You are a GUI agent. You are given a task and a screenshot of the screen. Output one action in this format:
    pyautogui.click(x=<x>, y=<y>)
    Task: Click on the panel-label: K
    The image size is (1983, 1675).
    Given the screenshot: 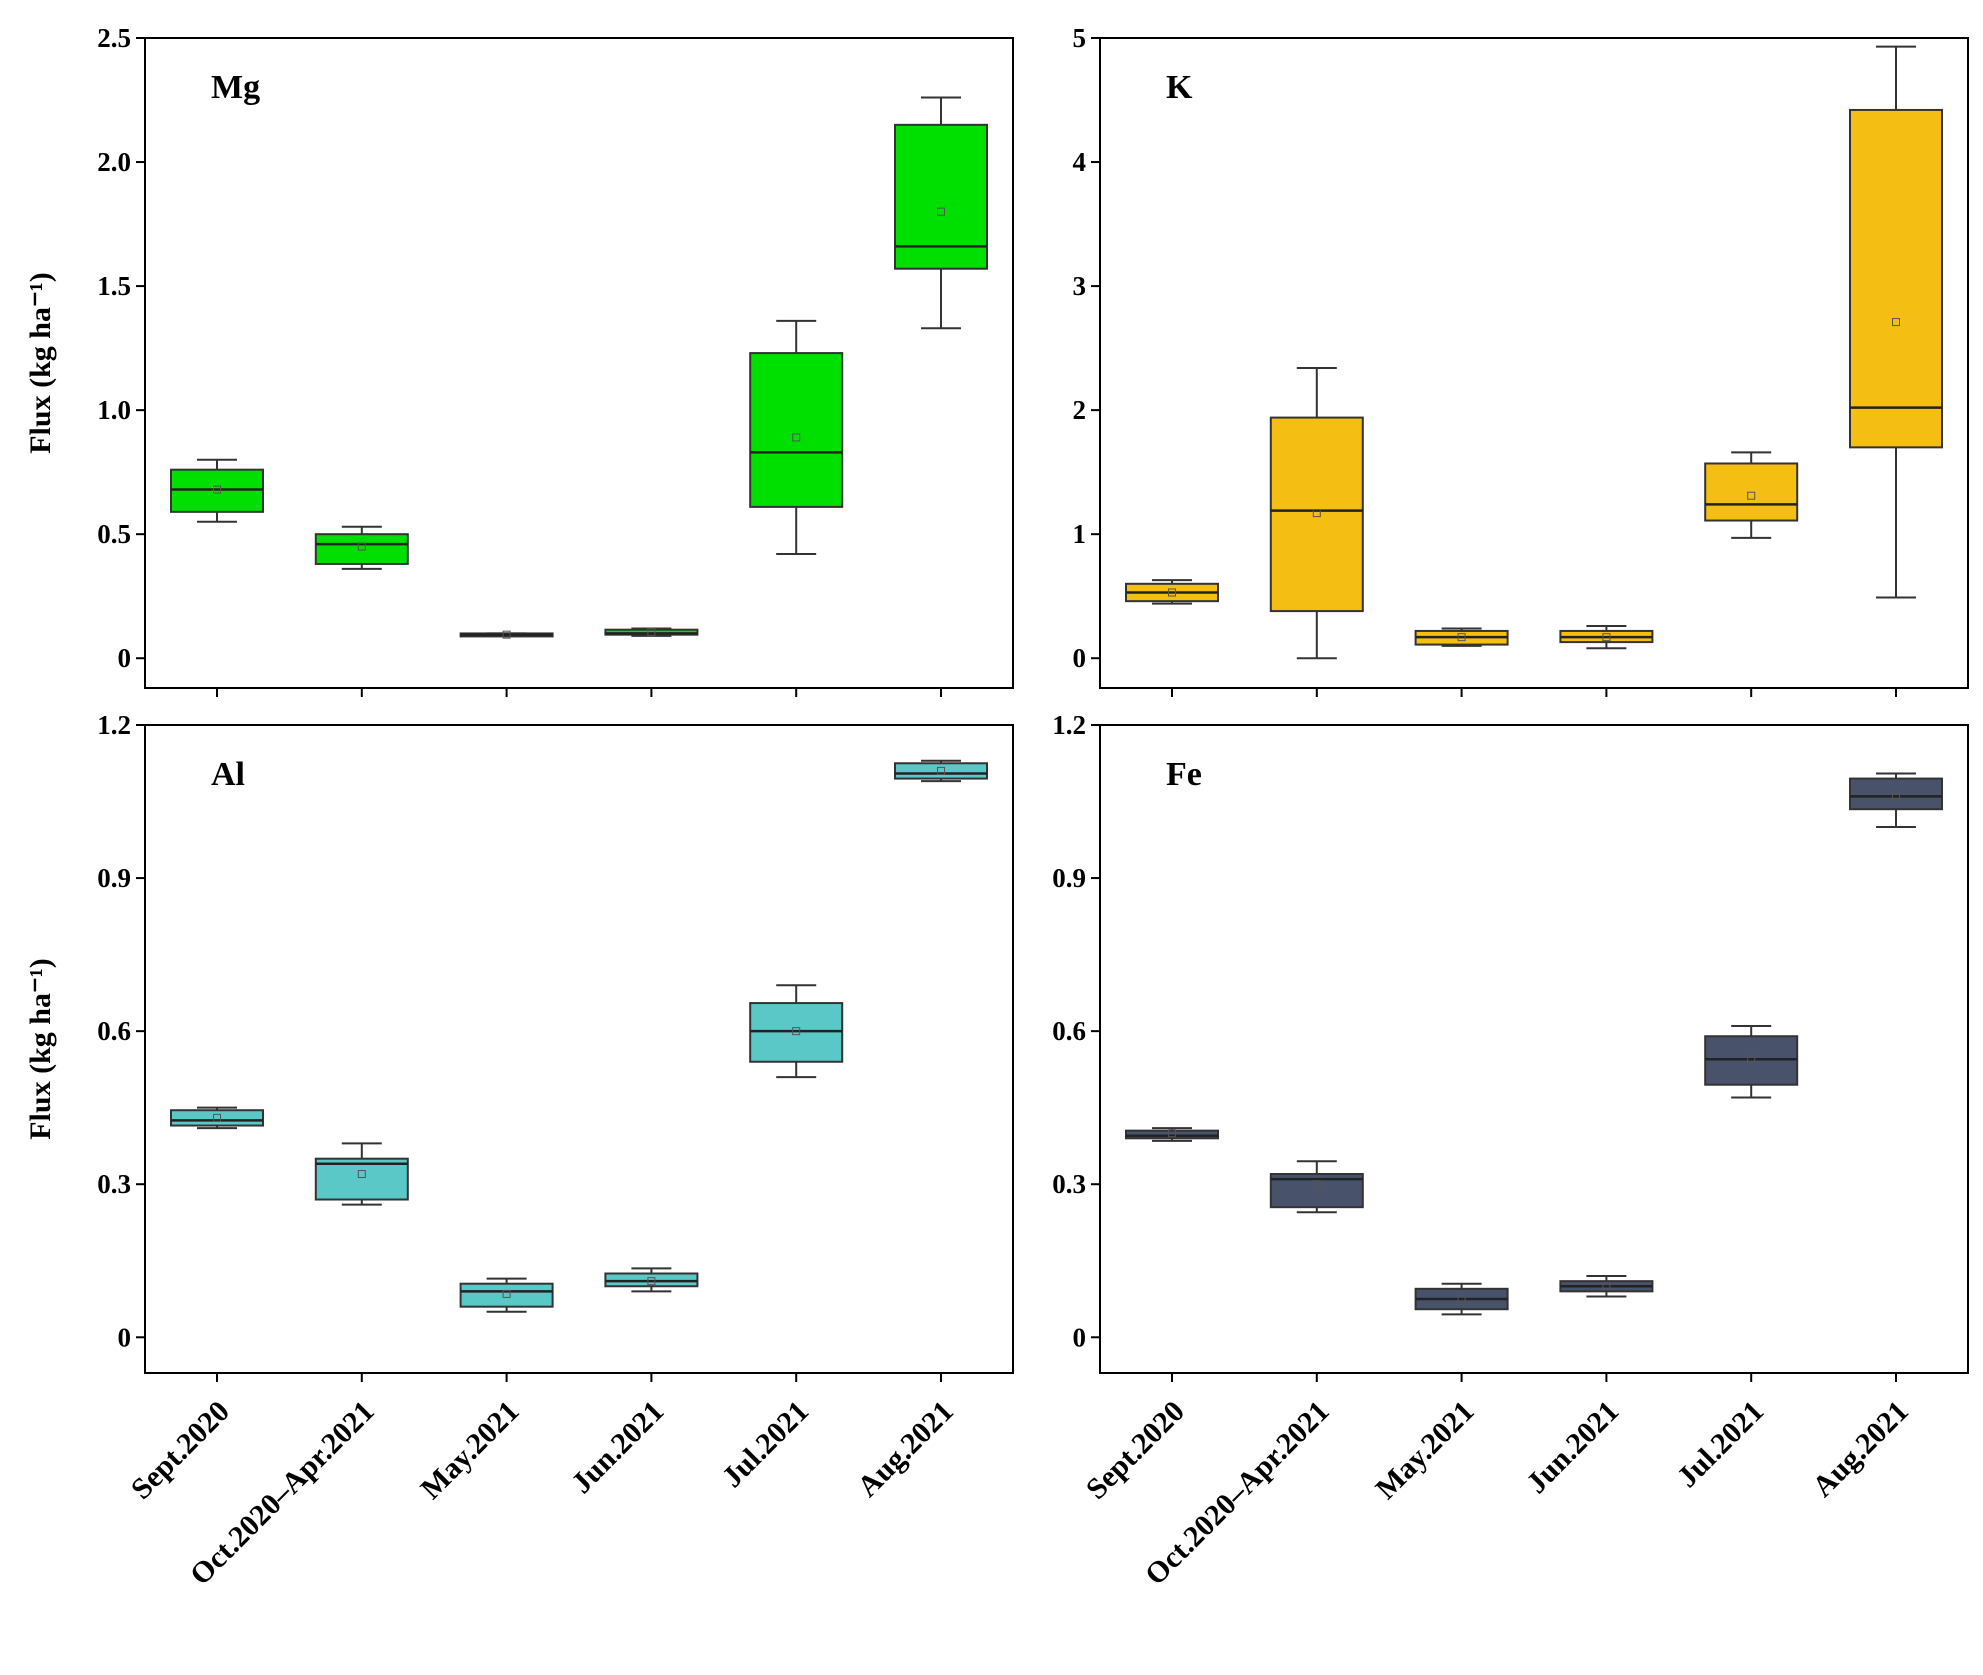 What is the action you would take?
    pyautogui.click(x=1179, y=87)
    